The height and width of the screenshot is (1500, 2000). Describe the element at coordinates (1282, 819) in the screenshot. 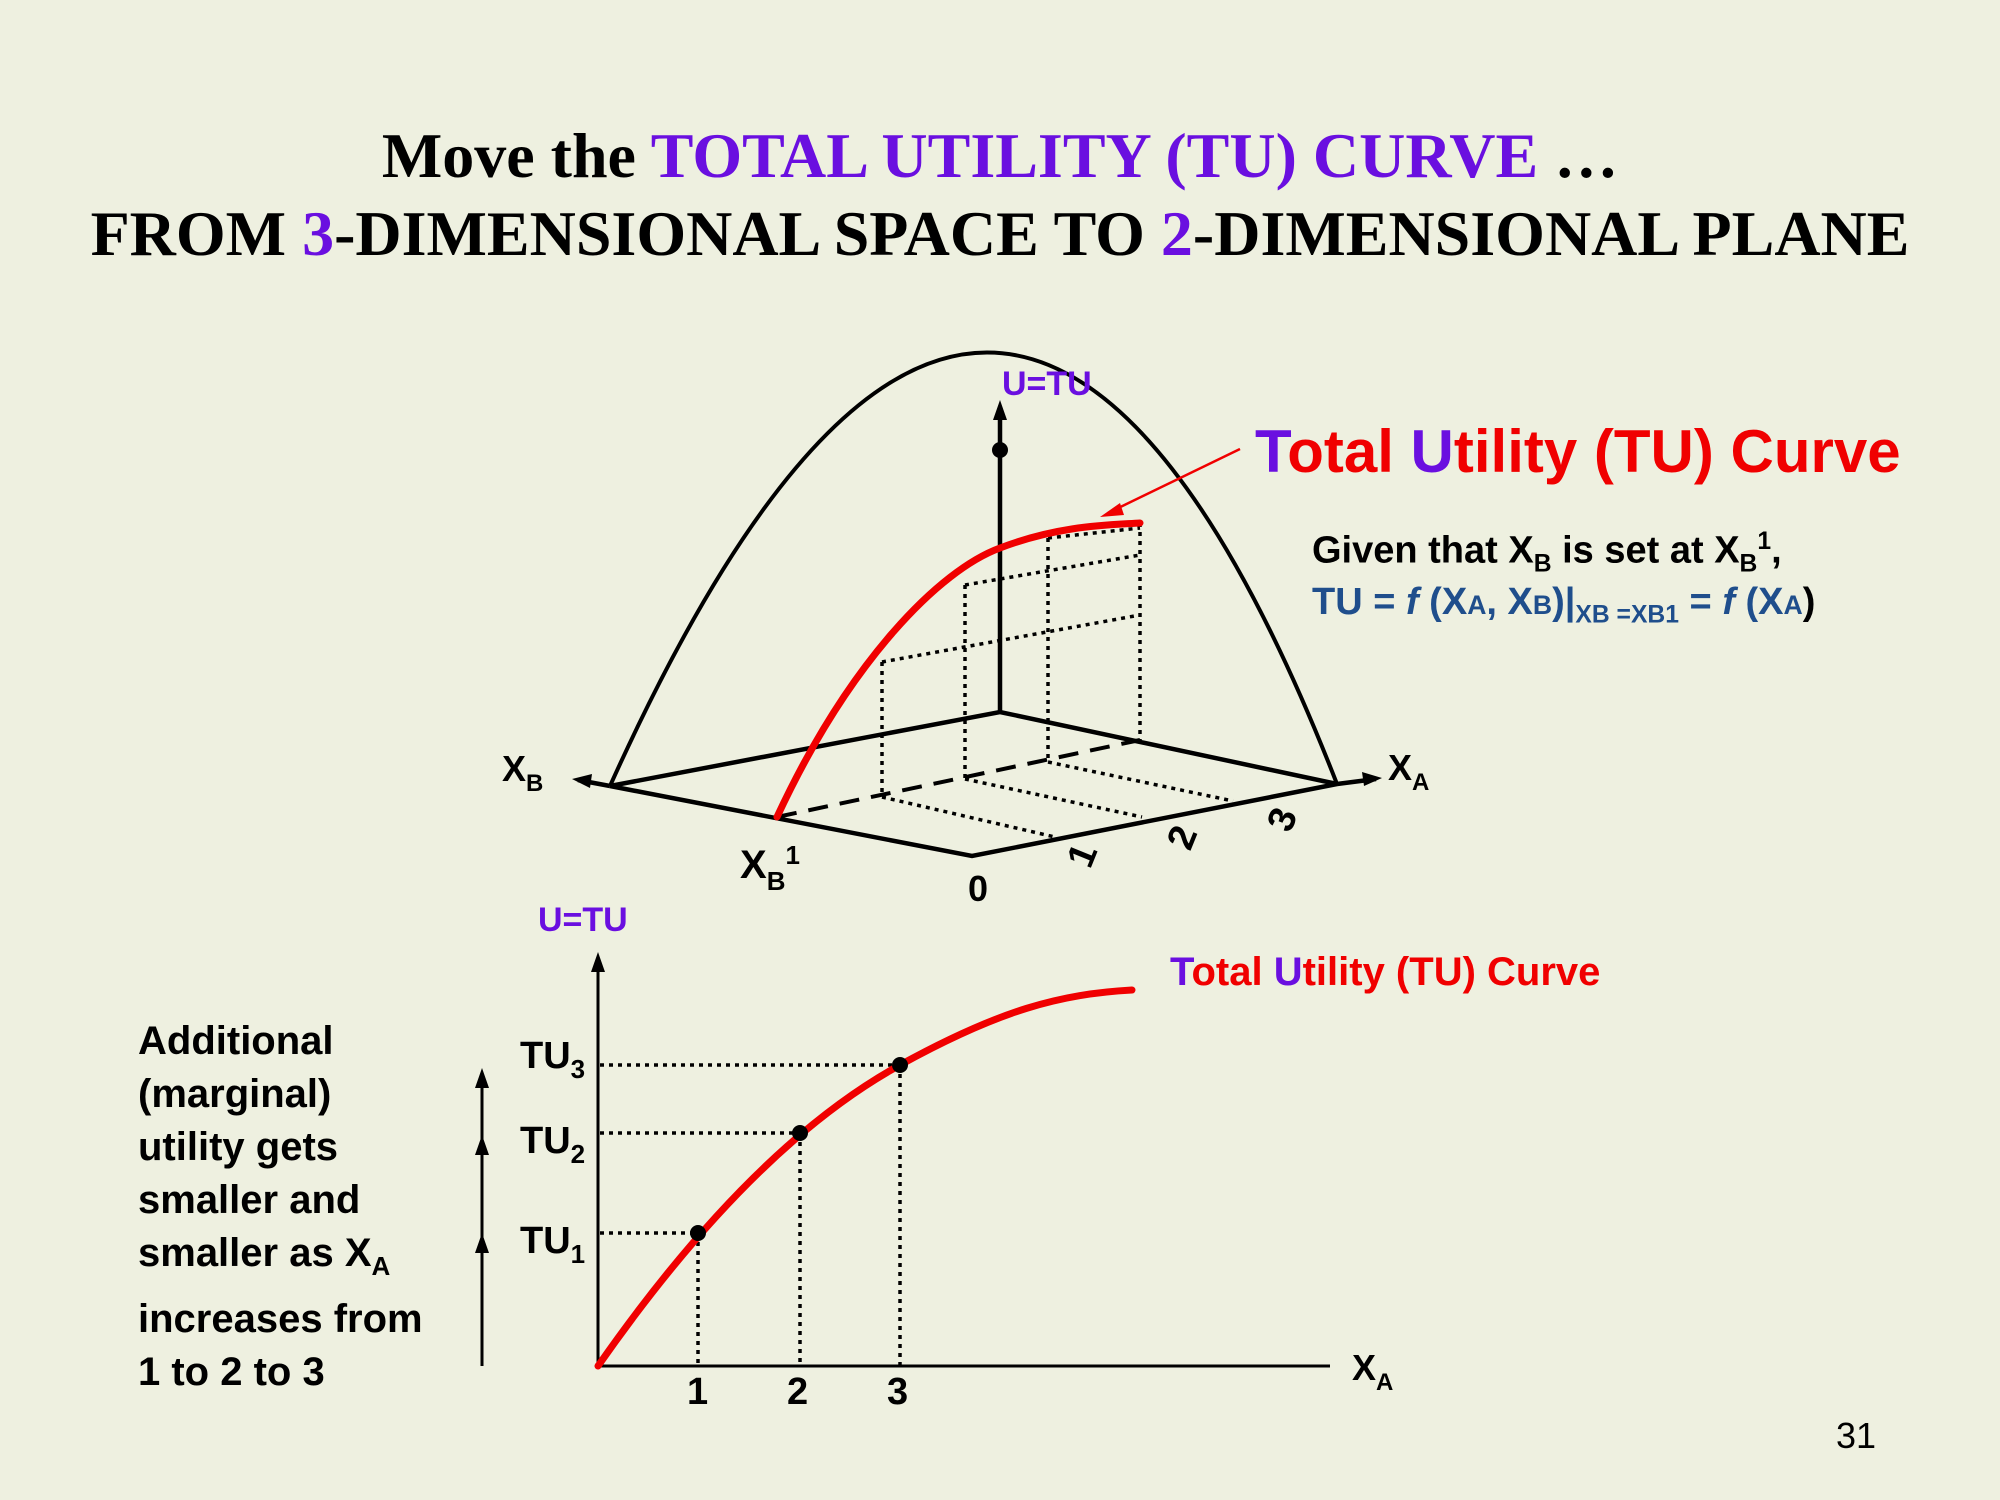

I see `tick-3-3d: 3` at that location.